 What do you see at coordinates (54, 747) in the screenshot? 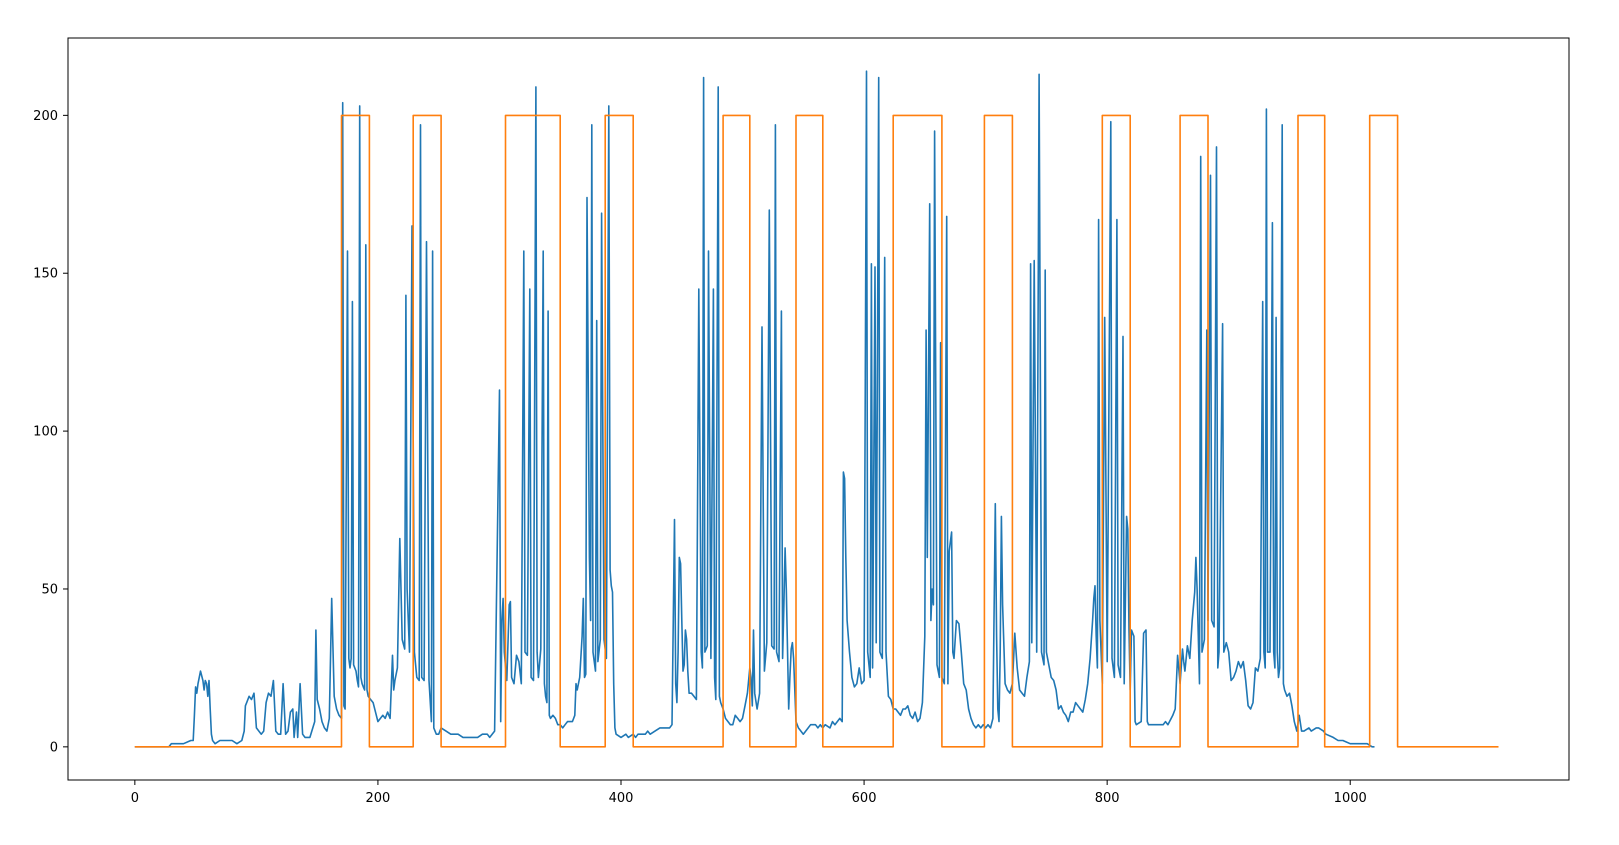
I see `y-tick-label: 0` at bounding box center [54, 747].